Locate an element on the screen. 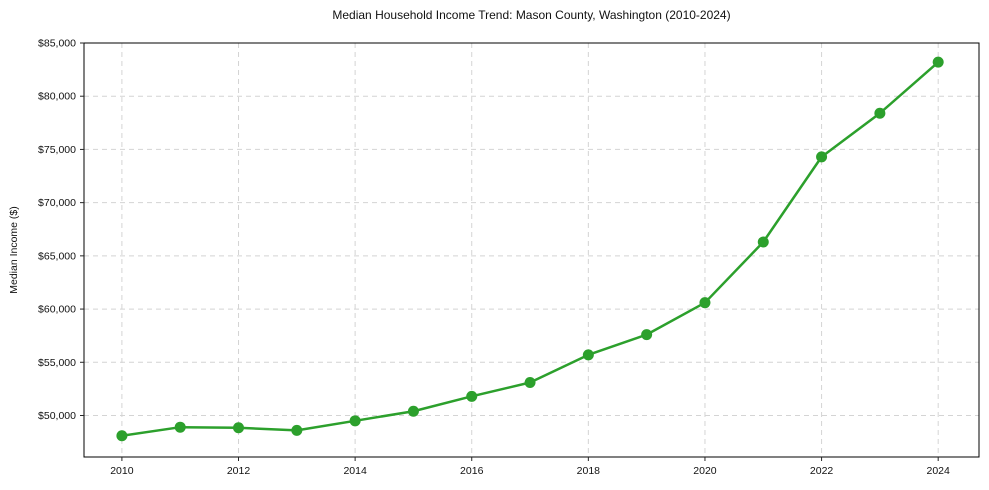  y-tick-label: $55,000 is located at coordinates (57, 363).